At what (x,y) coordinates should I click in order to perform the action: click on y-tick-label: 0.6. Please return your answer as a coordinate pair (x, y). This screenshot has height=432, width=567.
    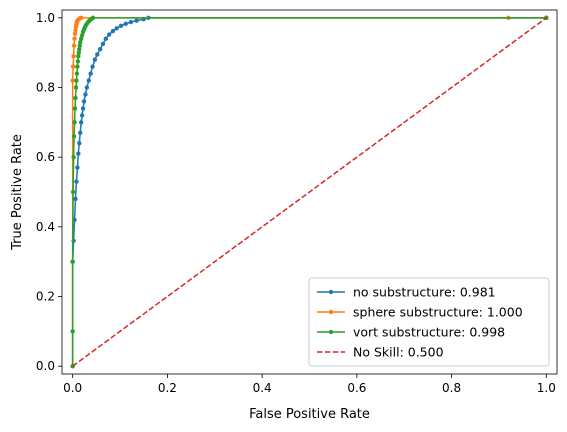
    Looking at the image, I should click on (45, 157).